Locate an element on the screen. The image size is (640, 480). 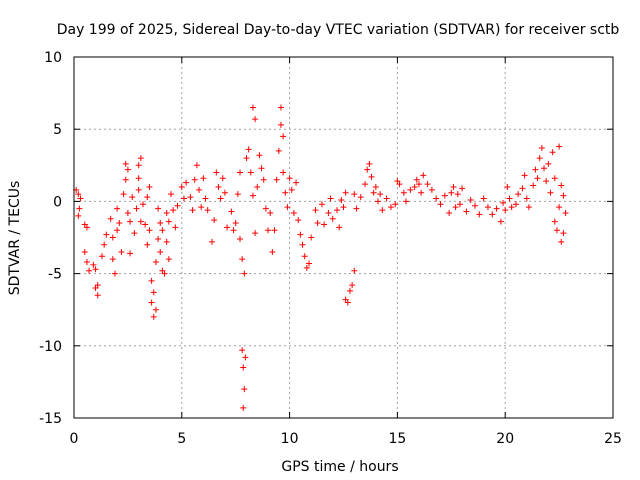
x-tick-labels: 0 5 10 15 20 25 is located at coordinates (346, 439).